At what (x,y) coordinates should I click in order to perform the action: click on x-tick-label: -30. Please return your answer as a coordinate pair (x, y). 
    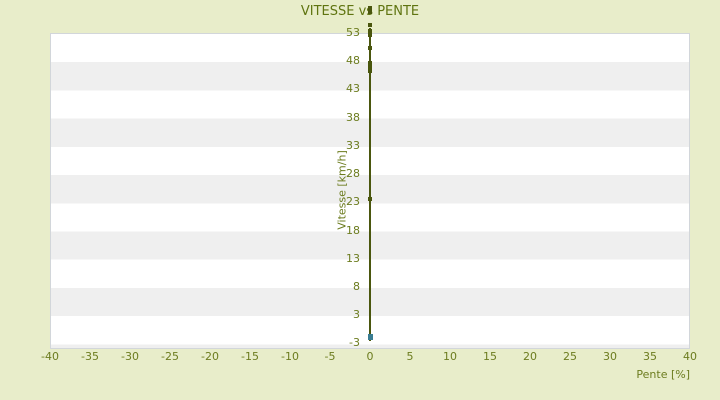
    Looking at the image, I should click on (130, 356).